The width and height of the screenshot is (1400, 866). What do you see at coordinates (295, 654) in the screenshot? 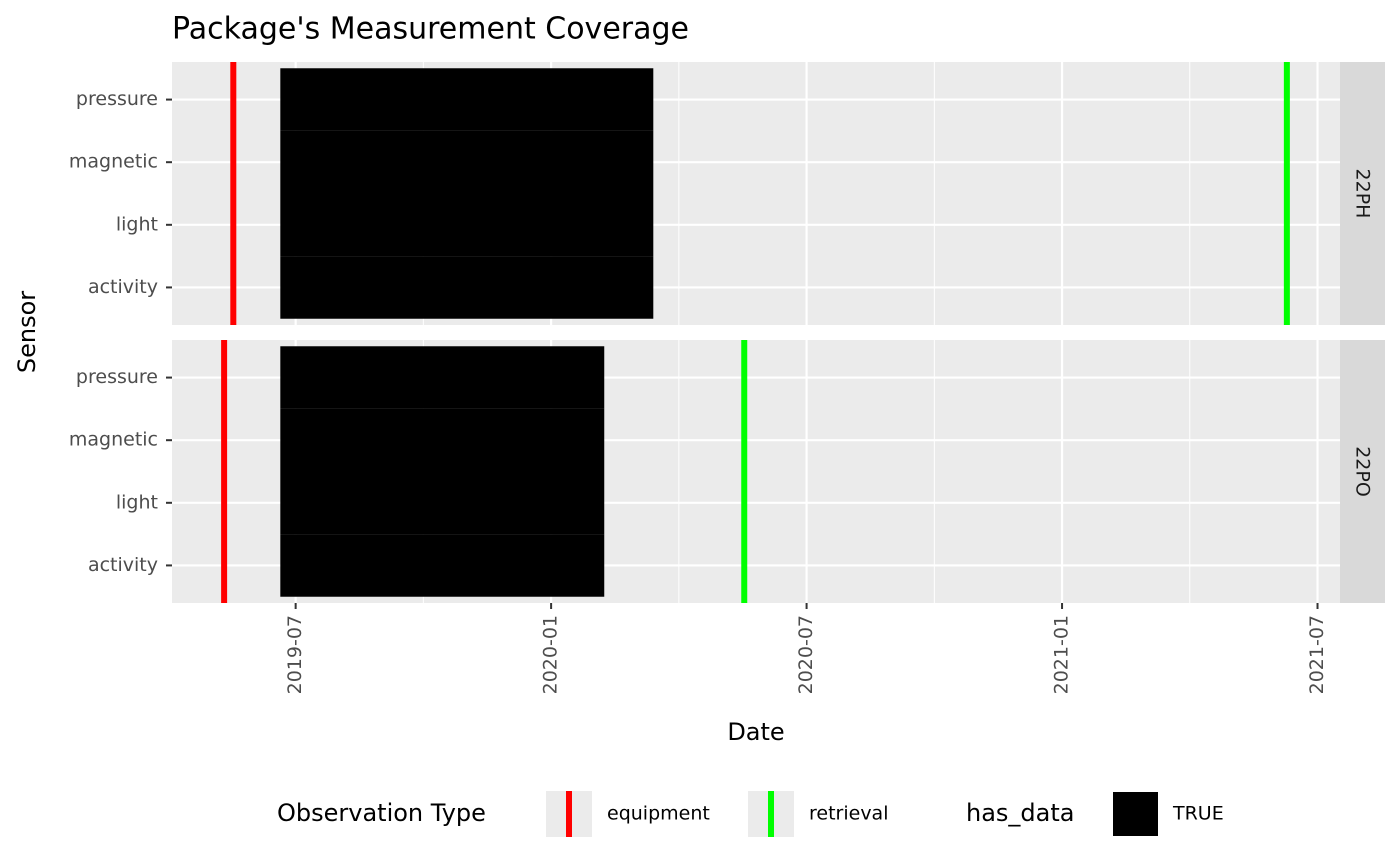
I see `x-tick-label: 2019-07` at bounding box center [295, 654].